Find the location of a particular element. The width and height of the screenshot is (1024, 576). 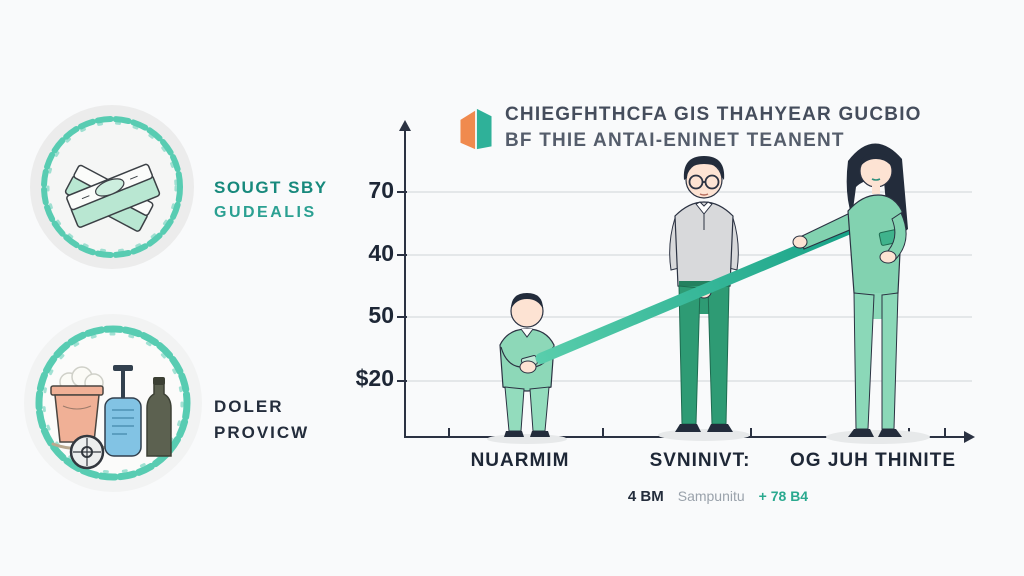

chart-caption: 4 BM Sampunitu + 78 B4 is located at coordinates (718, 496).